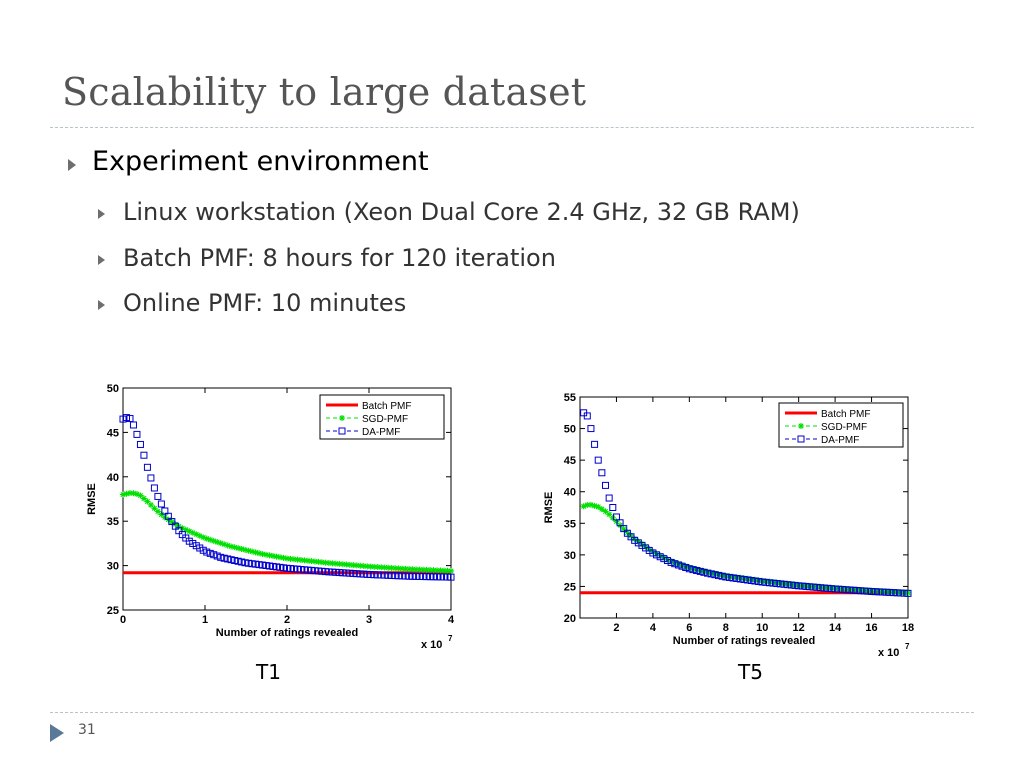  Describe the element at coordinates (381, 432) in the screenshot. I see `legend-entry-label: DA-PMF` at that location.